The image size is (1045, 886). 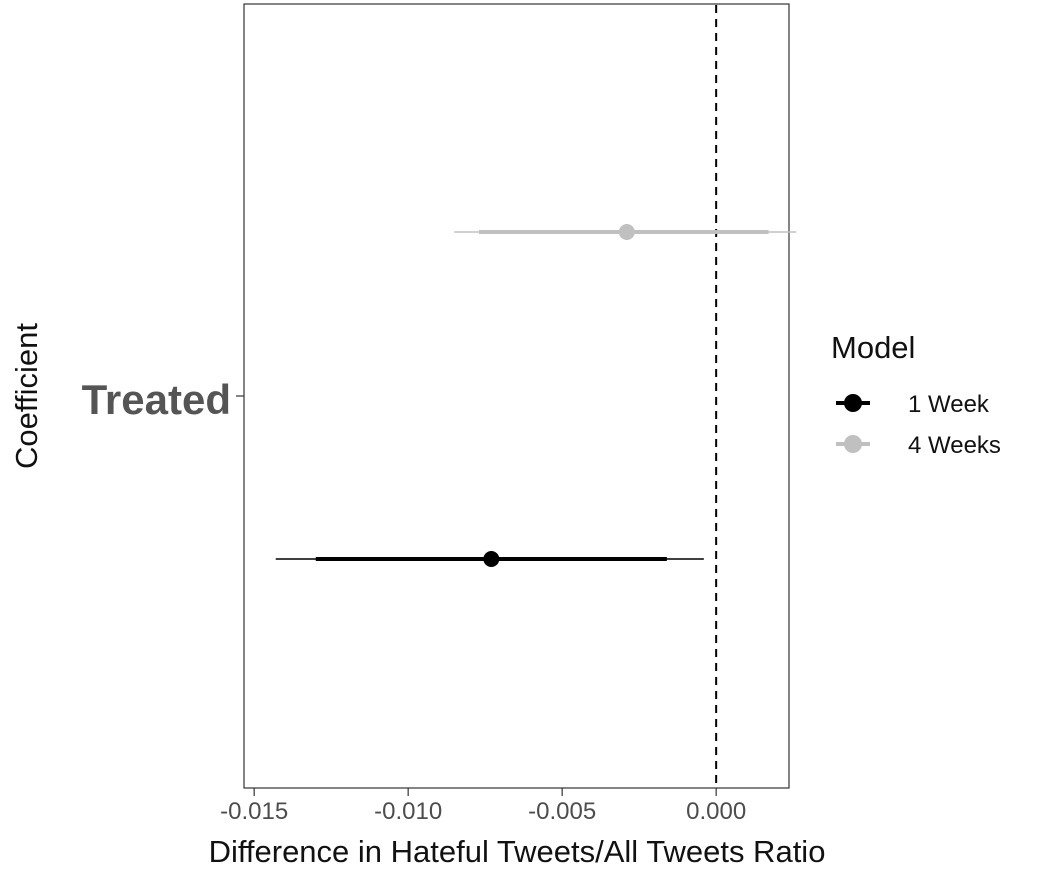 What do you see at coordinates (626, 232) in the screenshot?
I see `point-estimate-4-weeks` at bounding box center [626, 232].